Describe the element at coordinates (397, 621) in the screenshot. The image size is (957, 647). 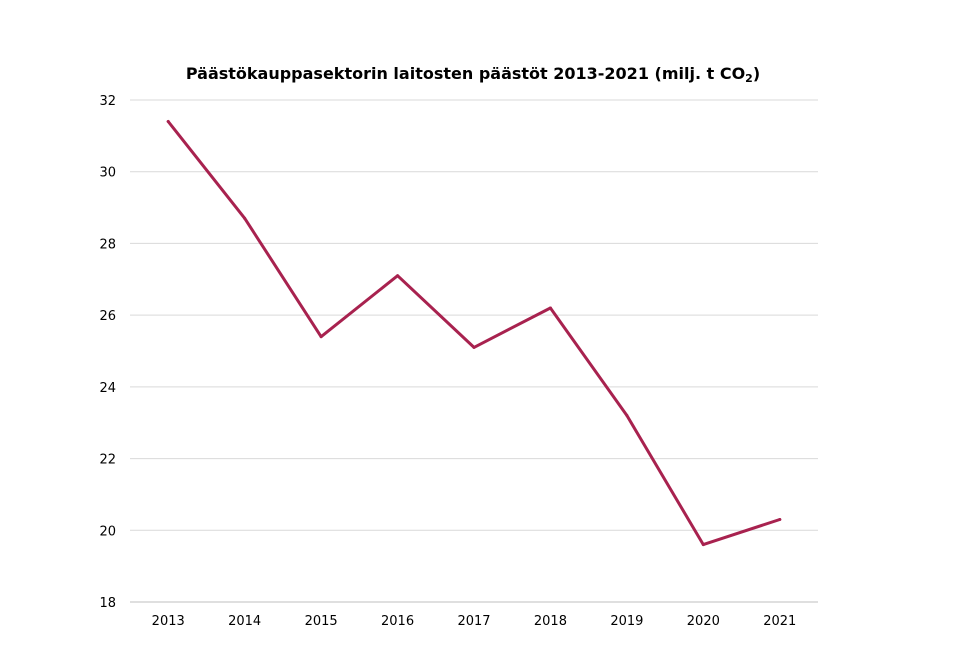
I see `x-tick-label: 2016` at that location.